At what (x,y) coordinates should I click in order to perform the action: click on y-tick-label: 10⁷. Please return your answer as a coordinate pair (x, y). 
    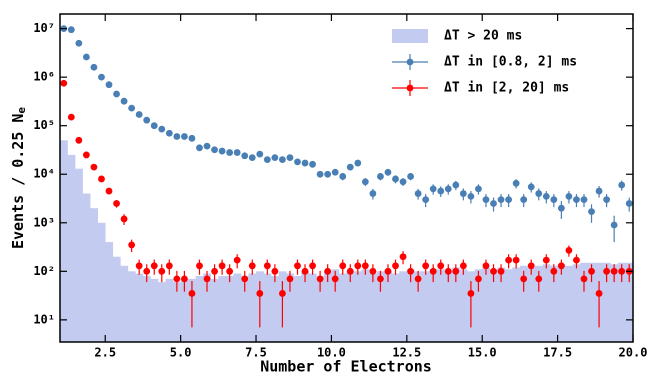
    Looking at the image, I should click on (44, 28).